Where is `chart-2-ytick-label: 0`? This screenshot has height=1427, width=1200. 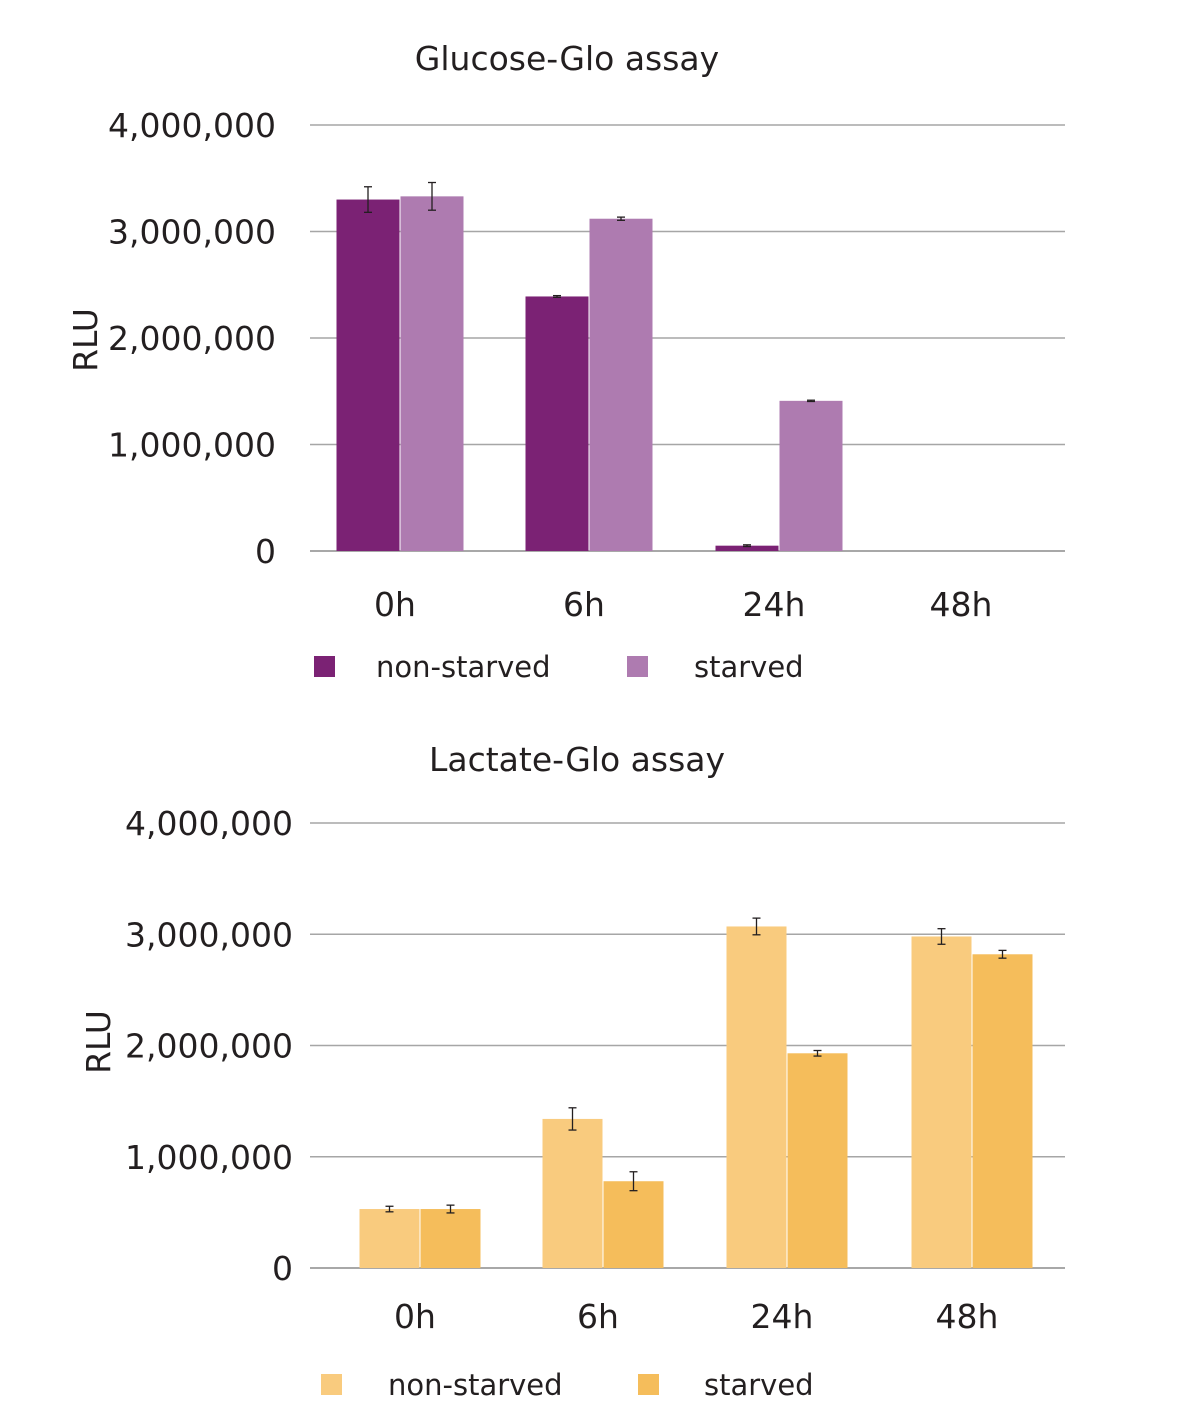 chart-2-ytick-label: 0 is located at coordinates (282, 1268).